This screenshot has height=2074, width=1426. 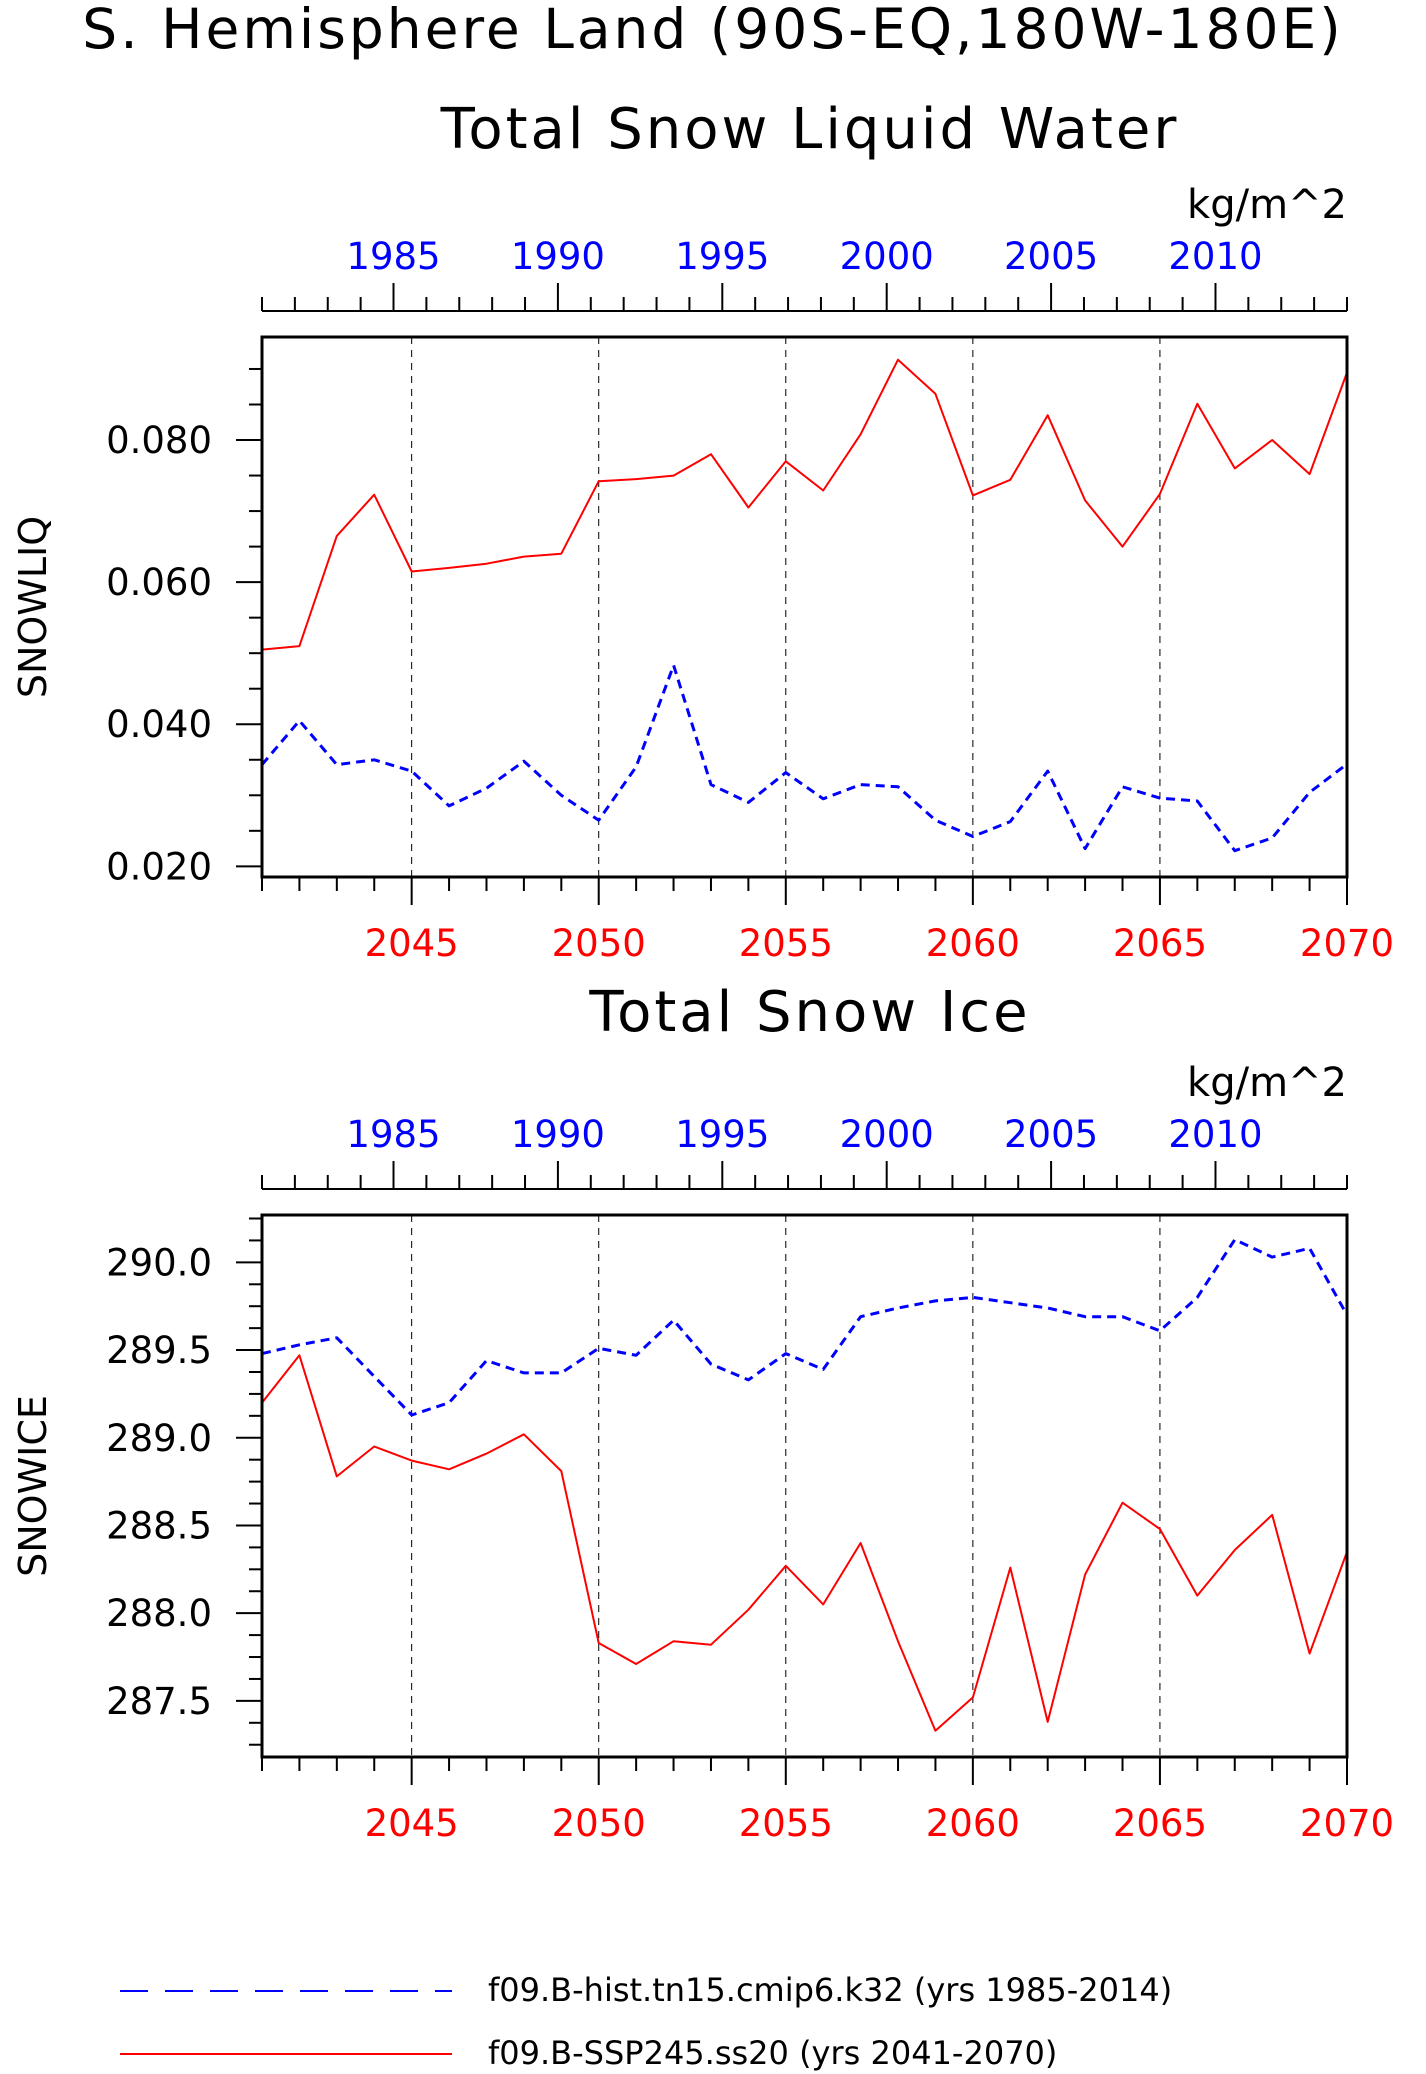 What do you see at coordinates (159, 724) in the screenshot?
I see `y-tick-label: 0.040` at bounding box center [159, 724].